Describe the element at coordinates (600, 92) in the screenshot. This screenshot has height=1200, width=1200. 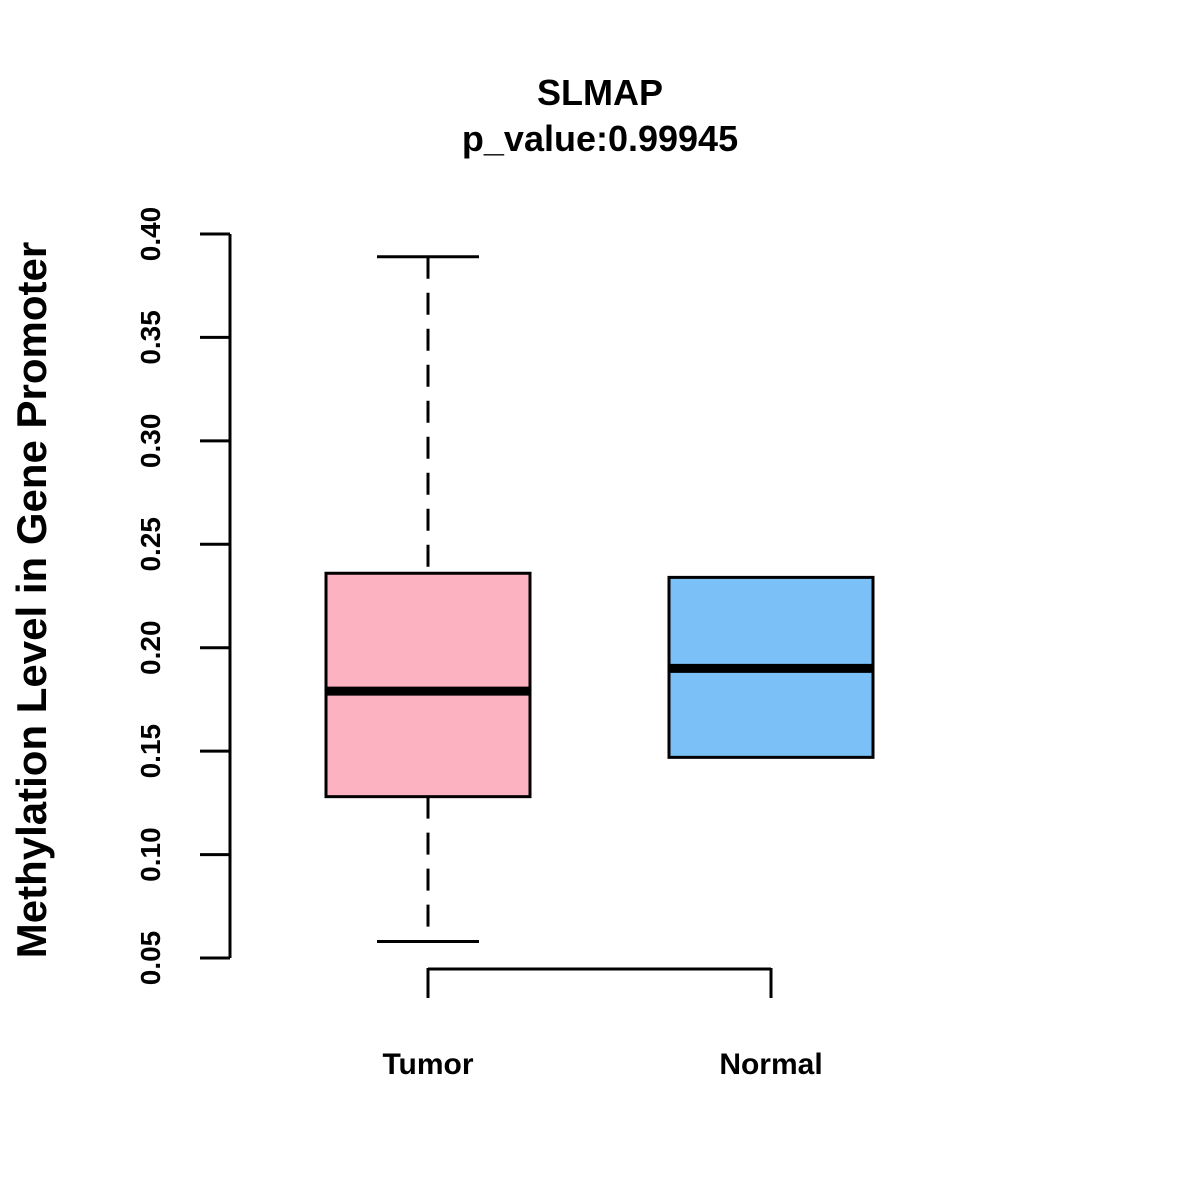
I see `chart-title: SLMAP` at that location.